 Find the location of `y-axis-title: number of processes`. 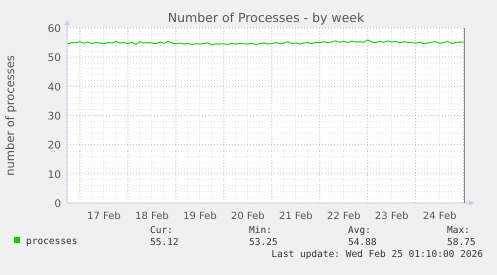

y-axis-title: number of processes is located at coordinates (10, 115).